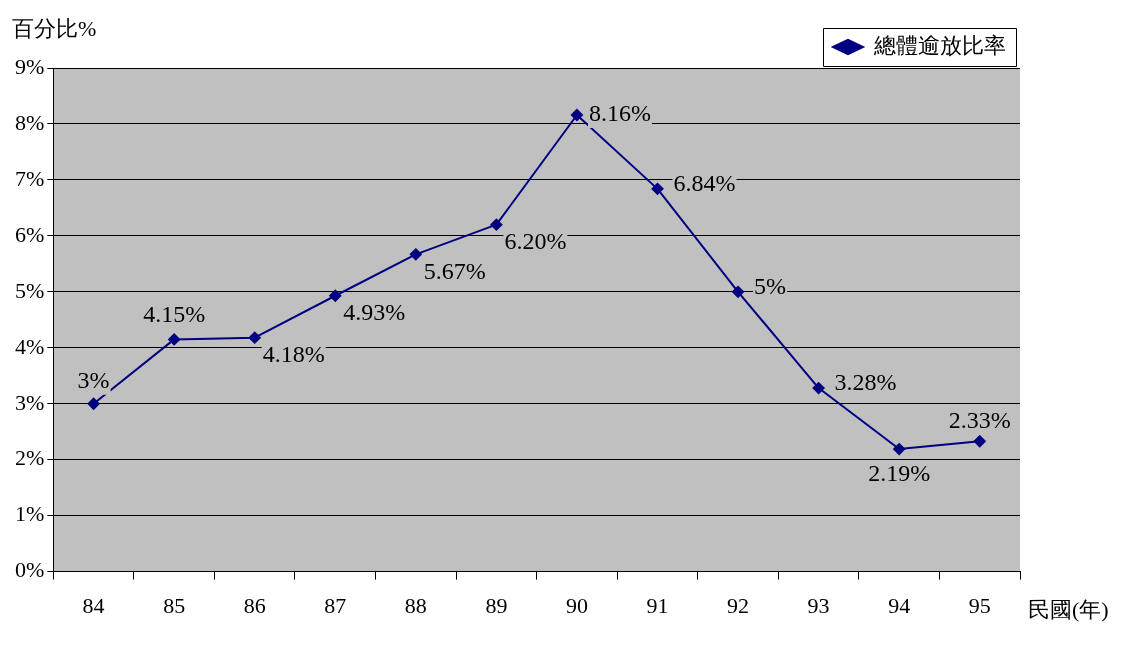 The image size is (1124, 646). Describe the element at coordinates (93, 380) in the screenshot. I see `data-label: 3%` at that location.